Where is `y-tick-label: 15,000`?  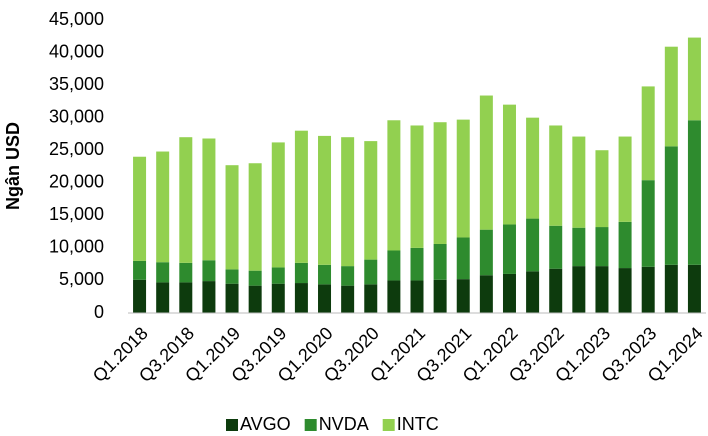 y-tick-label: 15,000 is located at coordinates (76, 214).